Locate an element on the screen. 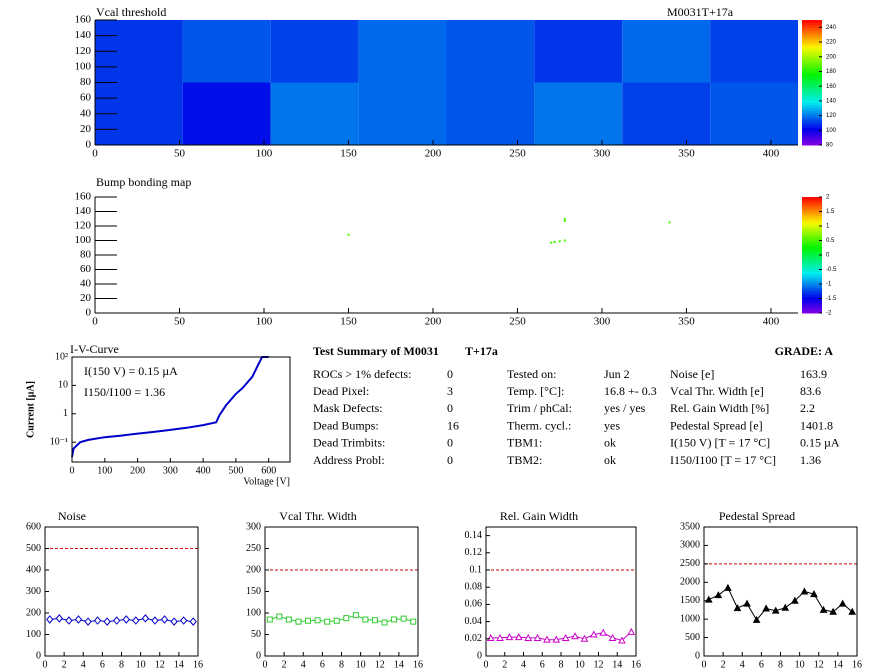  x-tick-label: 150 is located at coordinates (348, 154).